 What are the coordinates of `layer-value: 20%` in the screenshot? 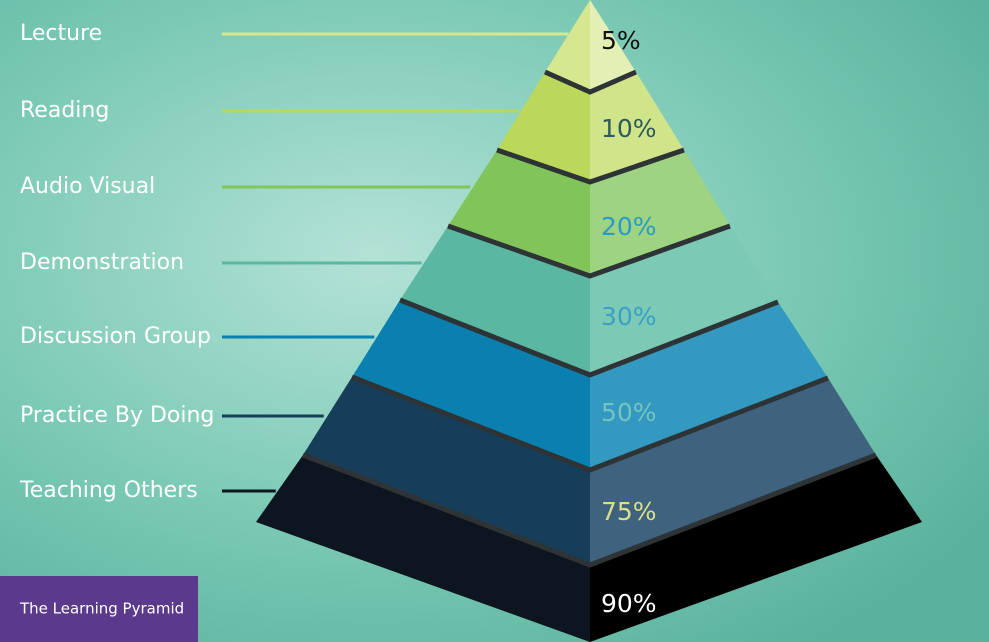 It's located at (629, 226).